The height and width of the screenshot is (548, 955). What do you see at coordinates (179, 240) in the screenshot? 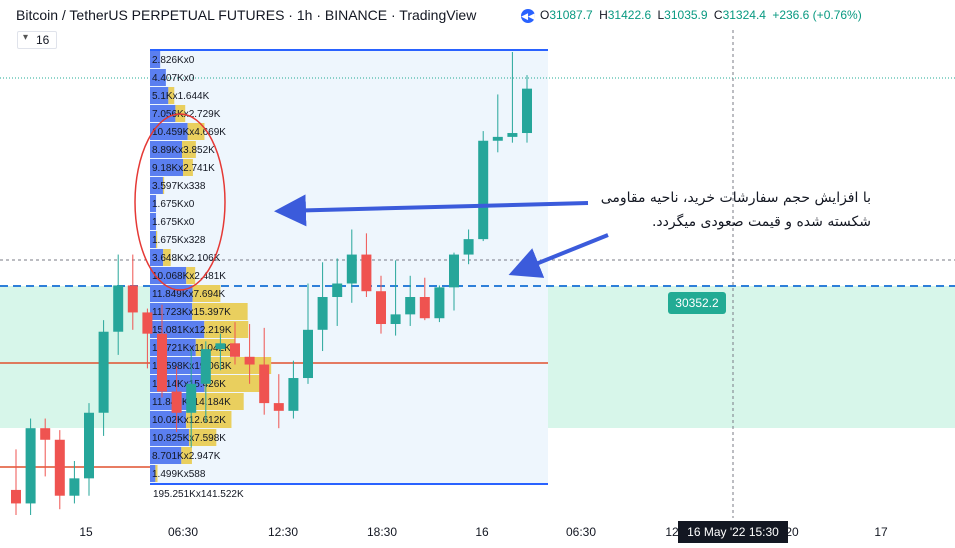
I see `profile-row-label: 1.675Kx328` at bounding box center [179, 240].